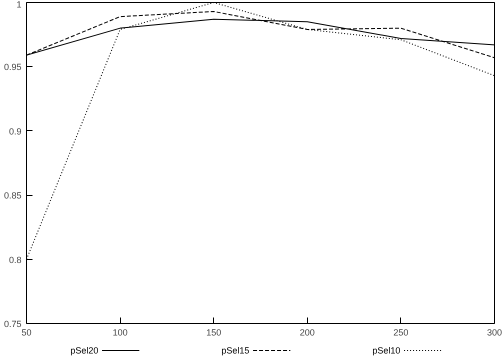 Image resolution: width=502 pixels, height=364 pixels. What do you see at coordinates (494, 333) in the screenshot?
I see `x-tick-label: 300` at bounding box center [494, 333].